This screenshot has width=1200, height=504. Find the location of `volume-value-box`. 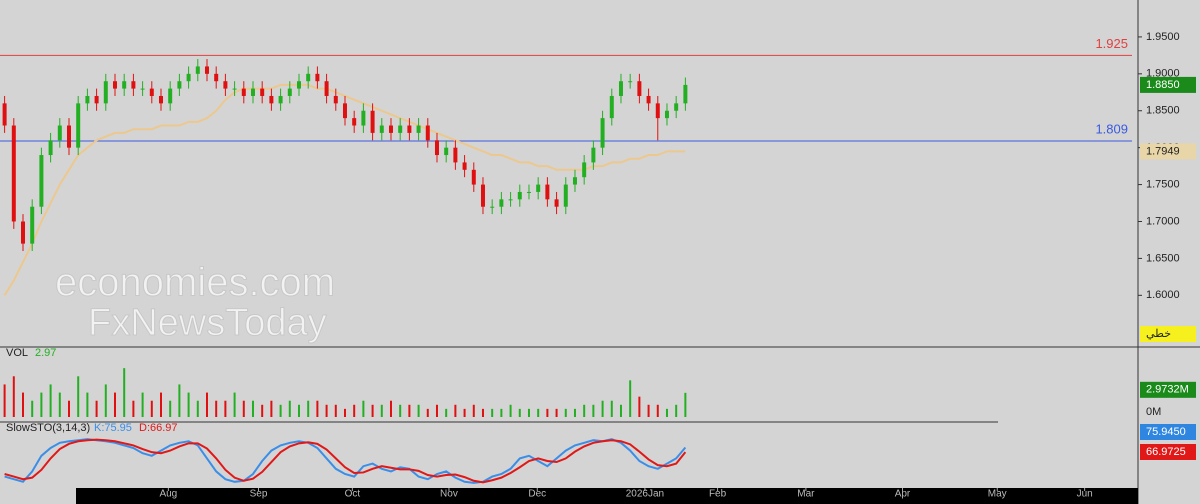

volume-value-box is located at coordinates (1168, 389).